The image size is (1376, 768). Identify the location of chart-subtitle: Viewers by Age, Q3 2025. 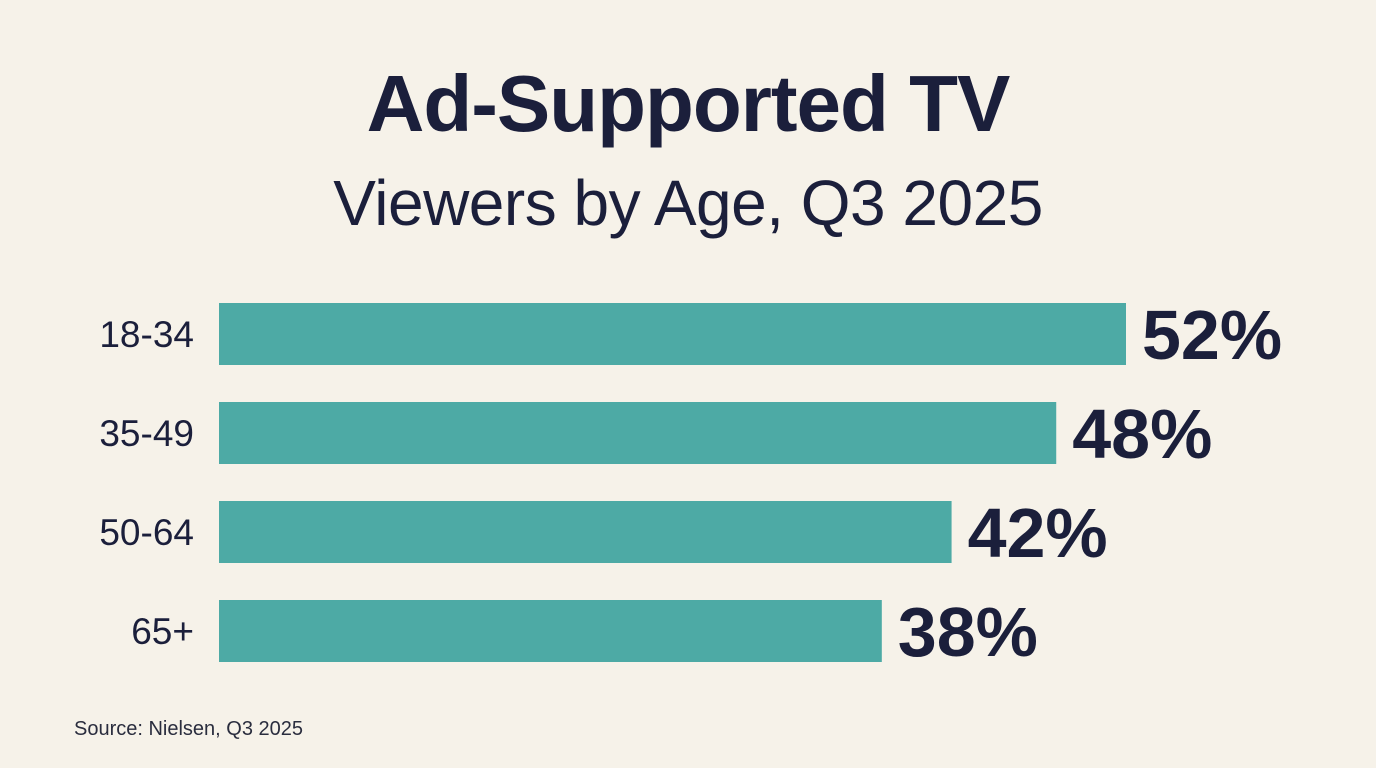
(688, 203).